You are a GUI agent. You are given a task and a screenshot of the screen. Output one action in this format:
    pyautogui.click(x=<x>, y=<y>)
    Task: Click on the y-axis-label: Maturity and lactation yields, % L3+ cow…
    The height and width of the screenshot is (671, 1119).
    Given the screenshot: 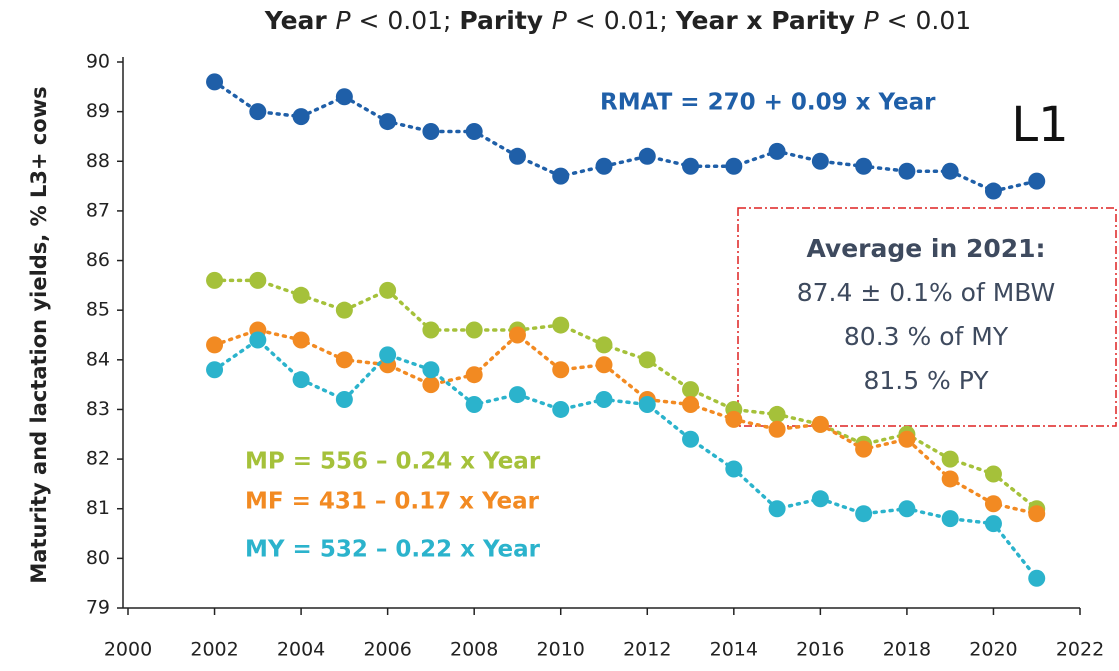 What is the action you would take?
    pyautogui.click(x=39, y=334)
    